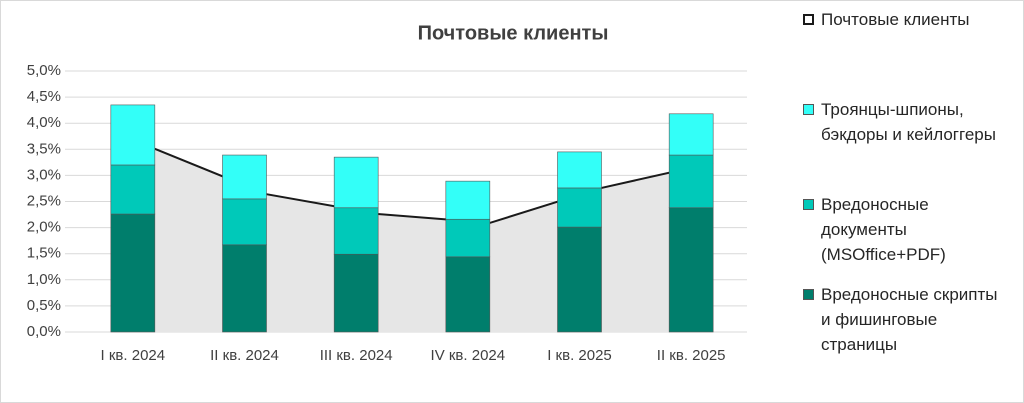  What do you see at coordinates (244, 355) in the screenshot?
I see `x-tick-label: II кв. 2024` at bounding box center [244, 355].